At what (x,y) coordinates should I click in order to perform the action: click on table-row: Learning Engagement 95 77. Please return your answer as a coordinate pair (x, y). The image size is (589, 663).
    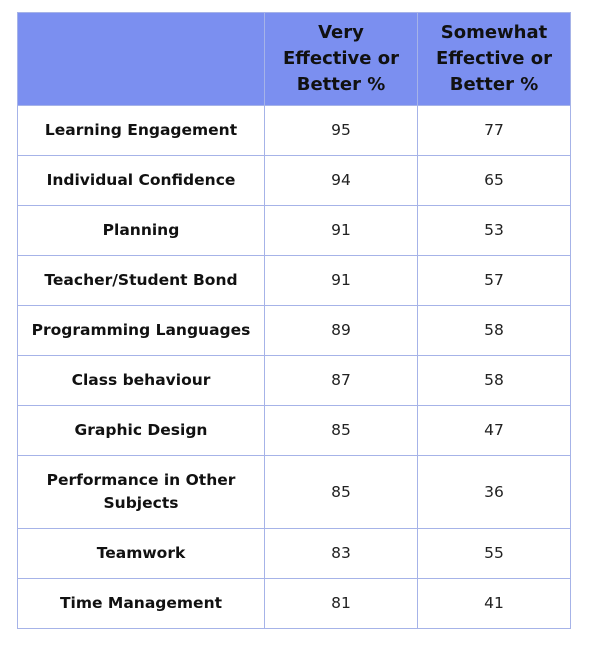
    Looking at the image, I should click on (294, 130).